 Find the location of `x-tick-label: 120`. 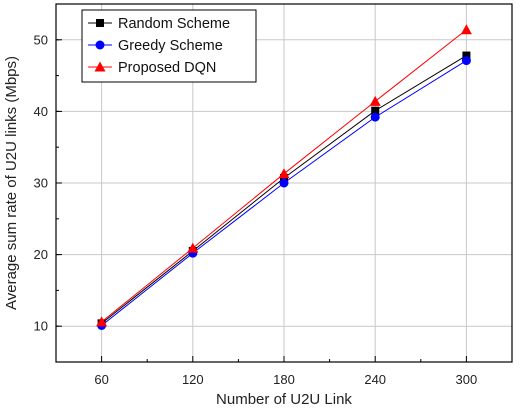

x-tick-label: 120 is located at coordinates (193, 379).